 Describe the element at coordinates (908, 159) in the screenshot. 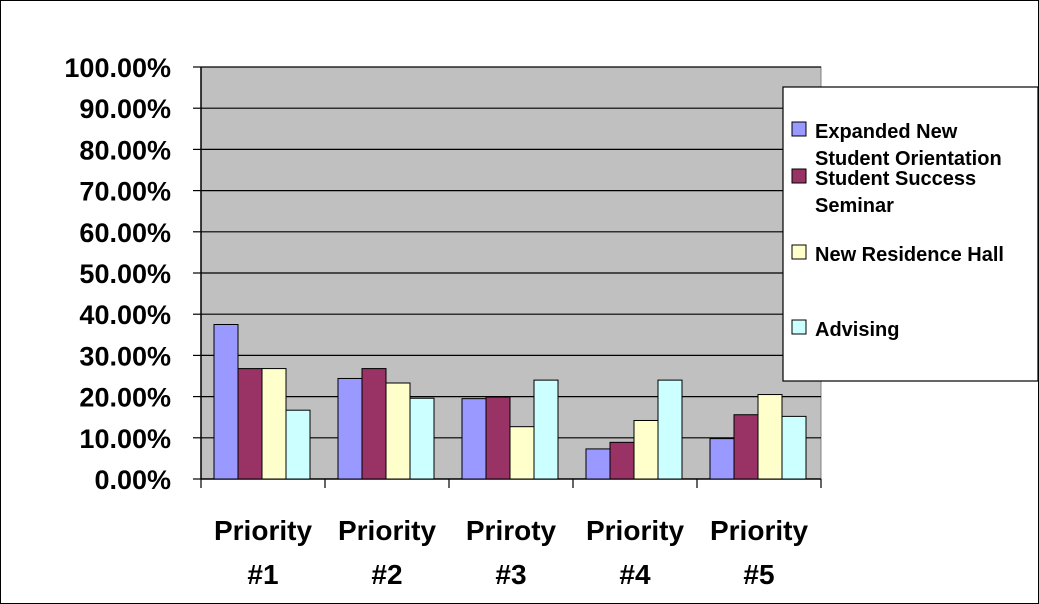

I see `legend-label: Student Orientation` at that location.